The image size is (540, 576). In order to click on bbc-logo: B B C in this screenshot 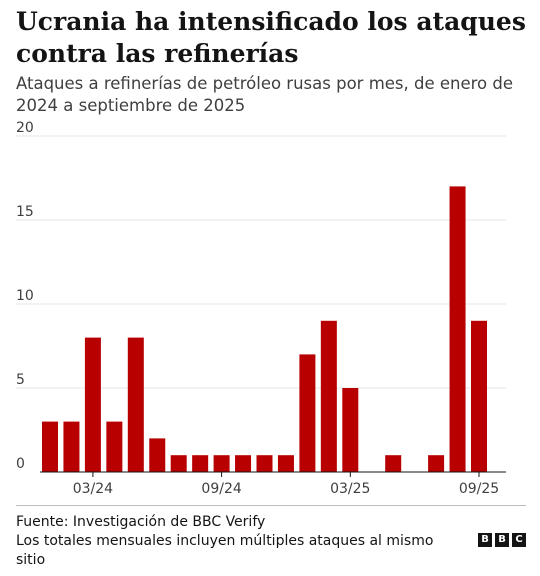, I will do `click(502, 540)`.